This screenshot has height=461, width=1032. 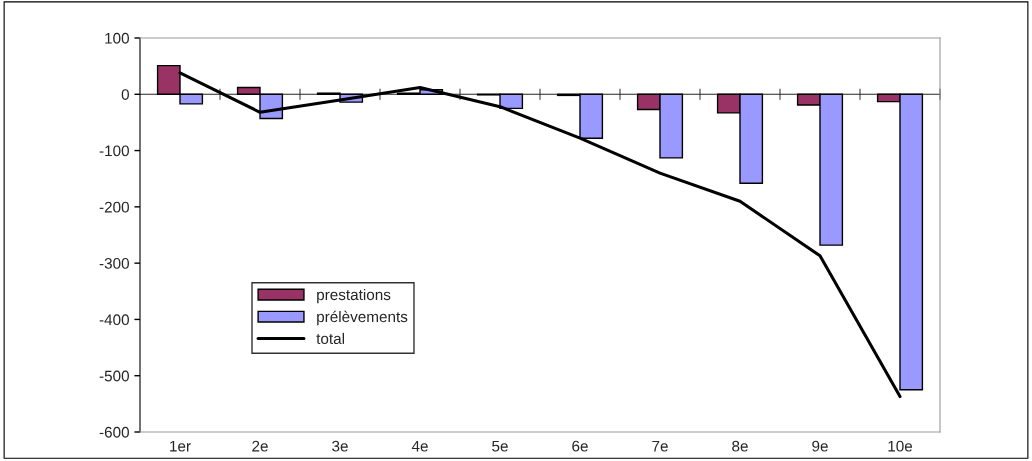 I want to click on x-tick-label: 2e, so click(x=260, y=446).